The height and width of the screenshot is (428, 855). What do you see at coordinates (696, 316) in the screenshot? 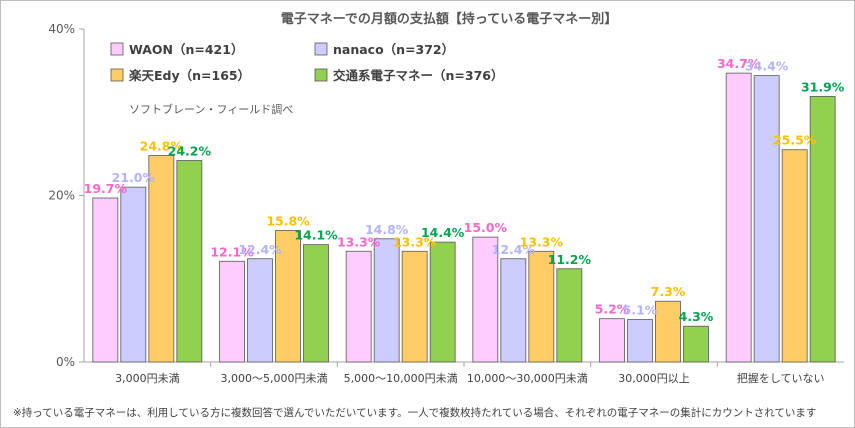
I see `data-label: 4.3%` at bounding box center [696, 316].